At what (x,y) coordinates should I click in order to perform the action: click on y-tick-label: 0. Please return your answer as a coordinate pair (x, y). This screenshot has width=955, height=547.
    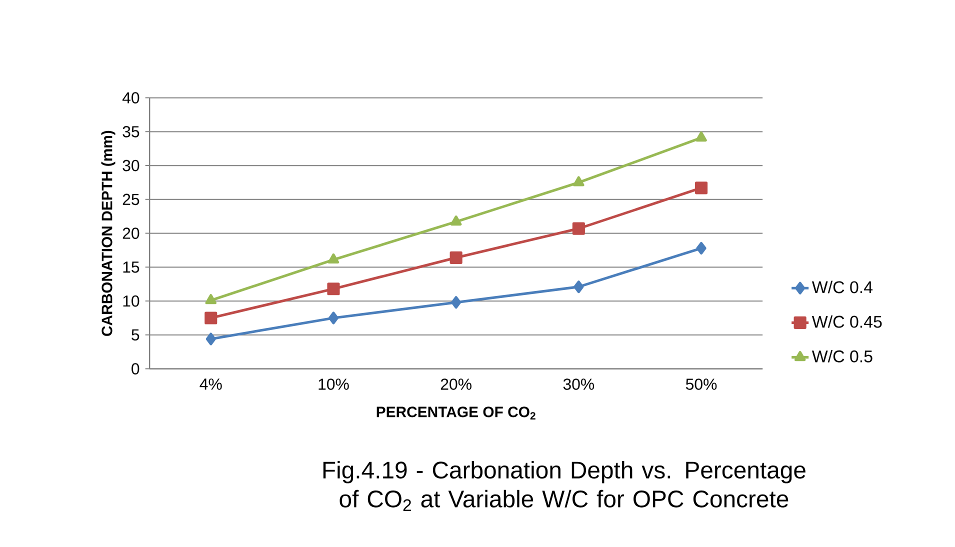
    Looking at the image, I should click on (136, 368).